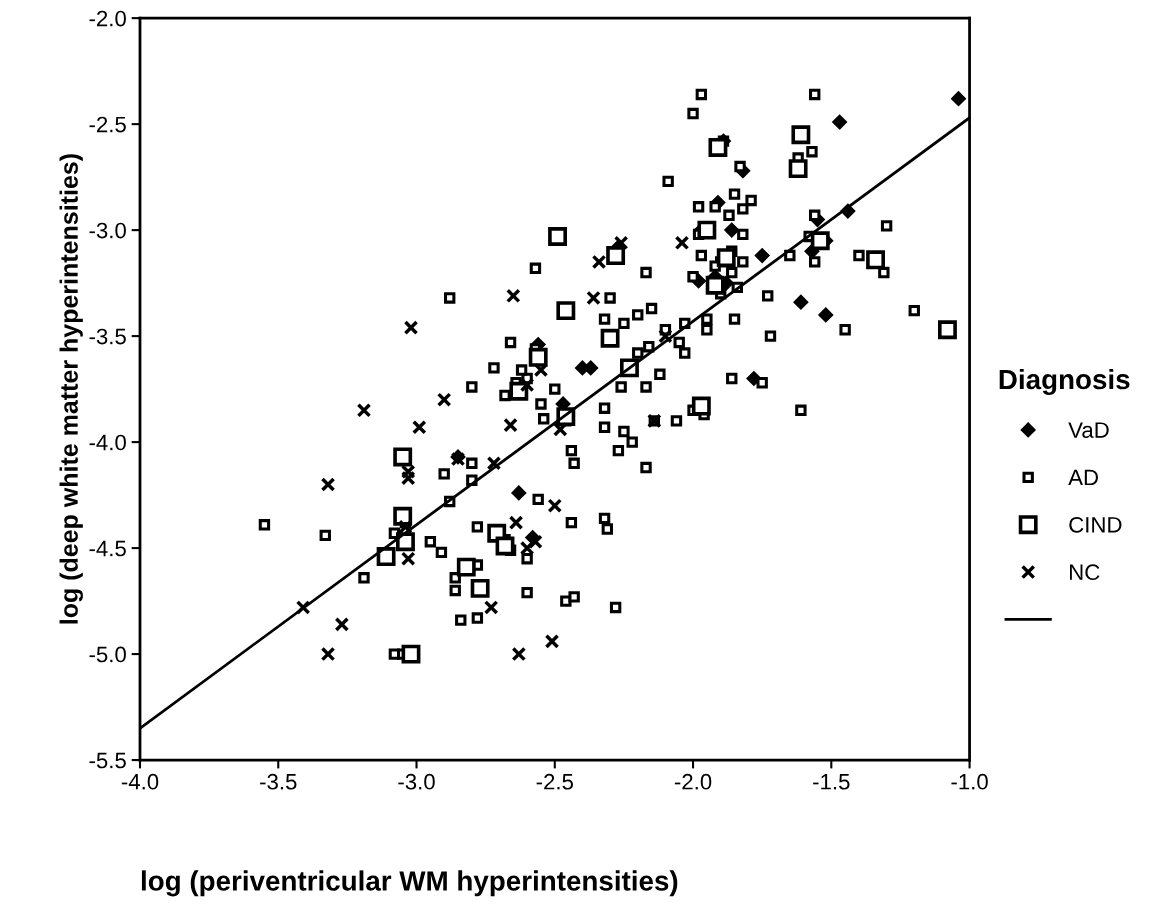  Describe the element at coordinates (554, 781) in the screenshot. I see `x-tick-label: -2.5` at that location.